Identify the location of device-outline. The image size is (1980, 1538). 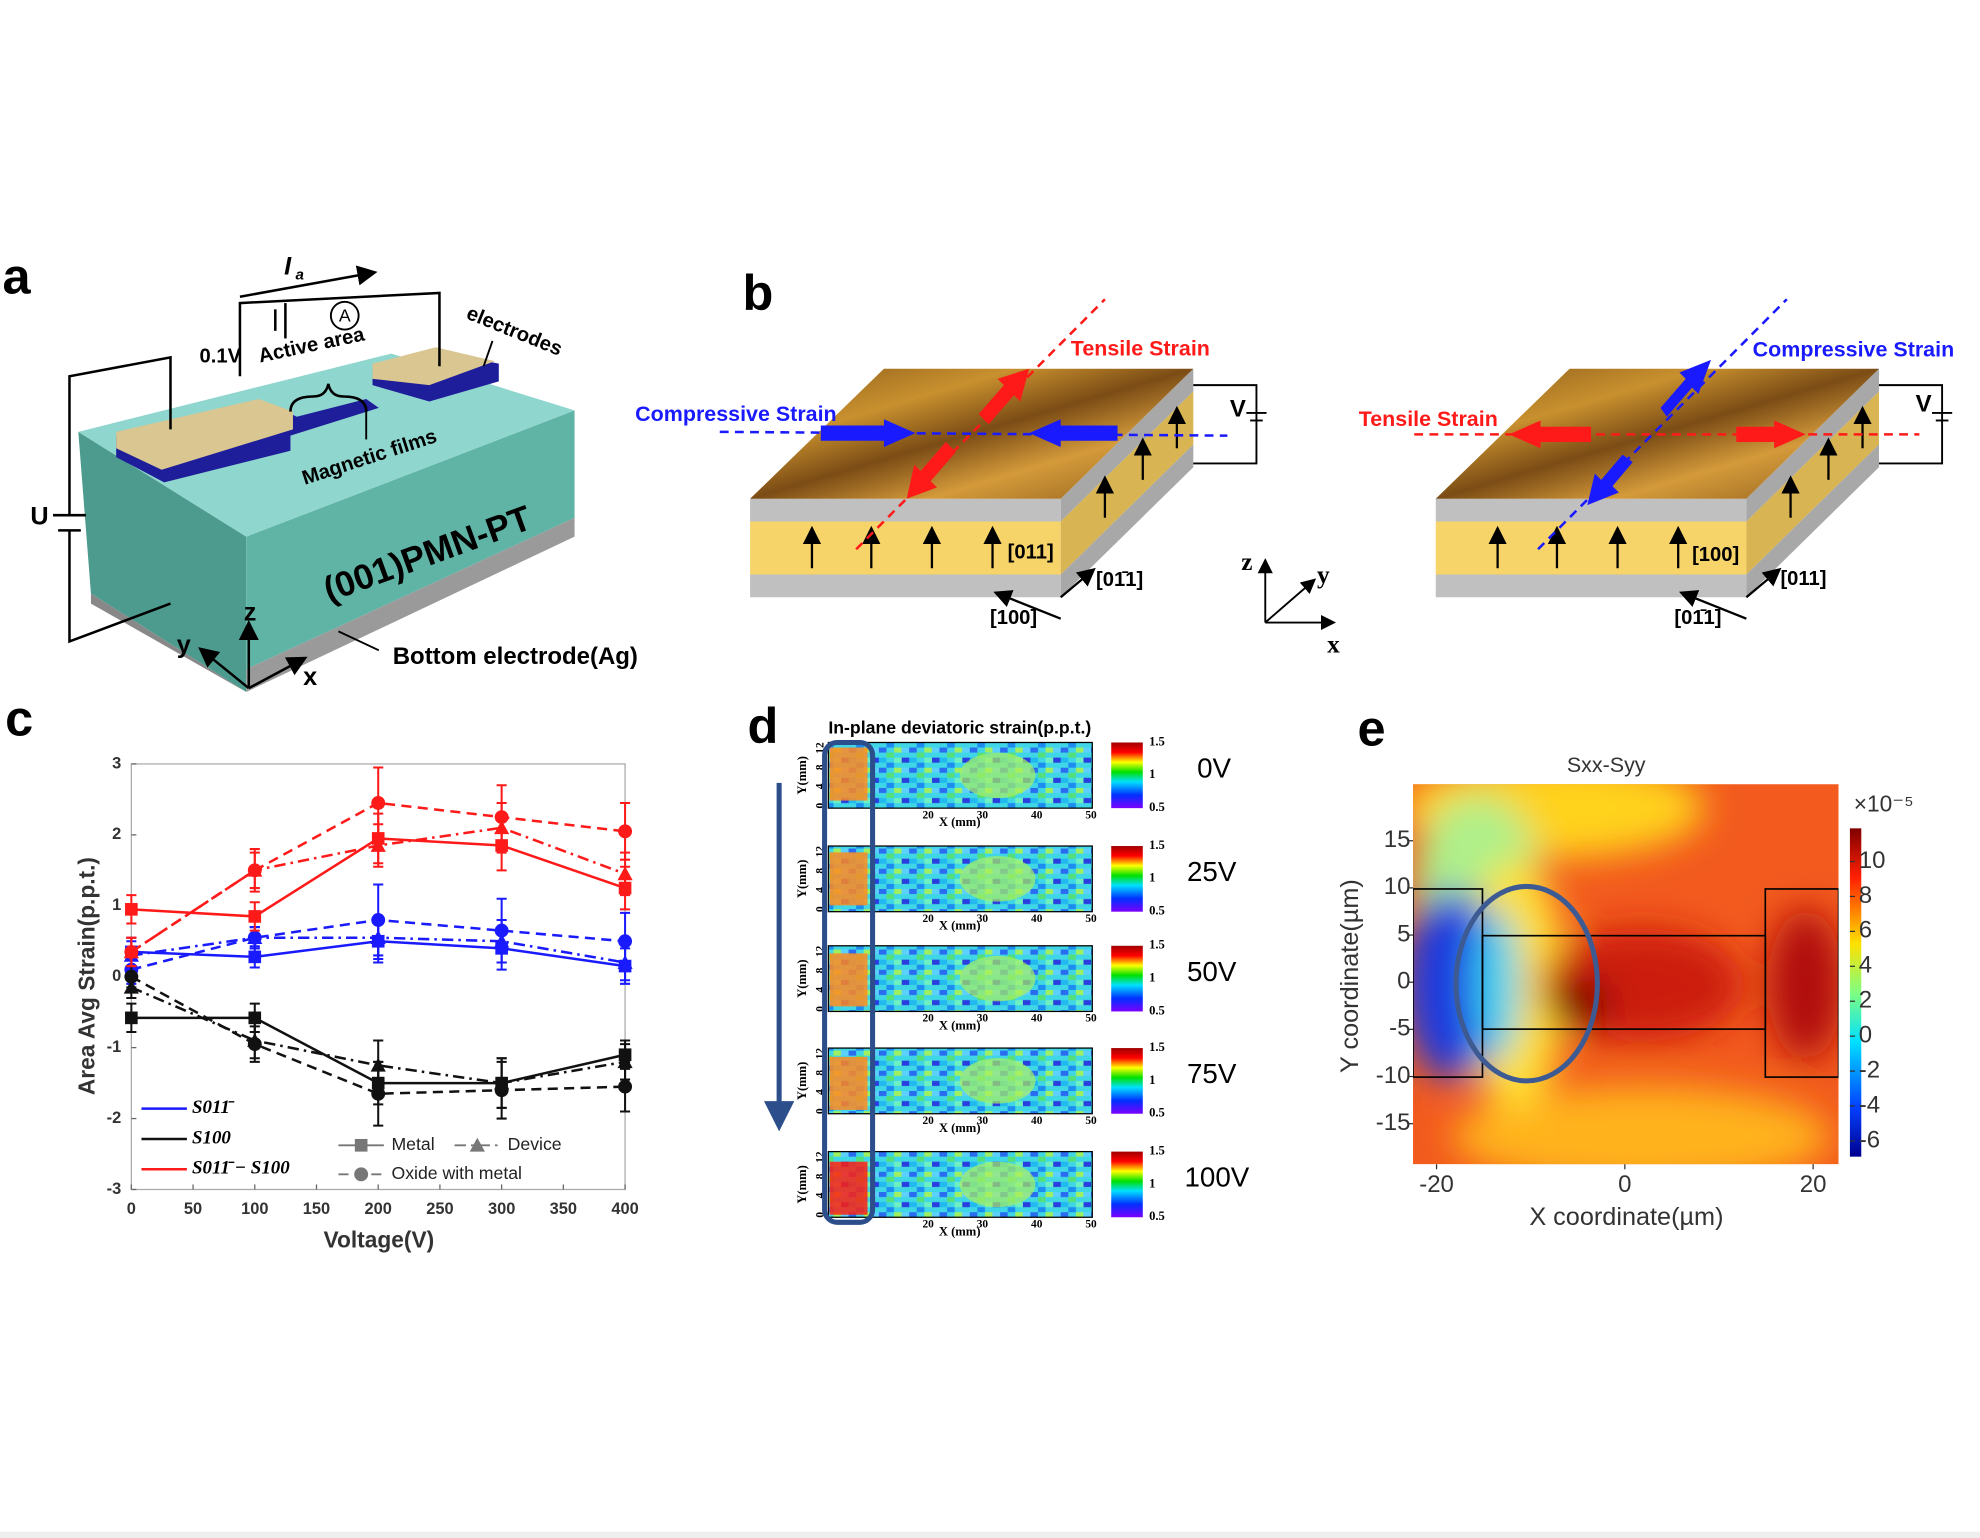
(1801, 983).